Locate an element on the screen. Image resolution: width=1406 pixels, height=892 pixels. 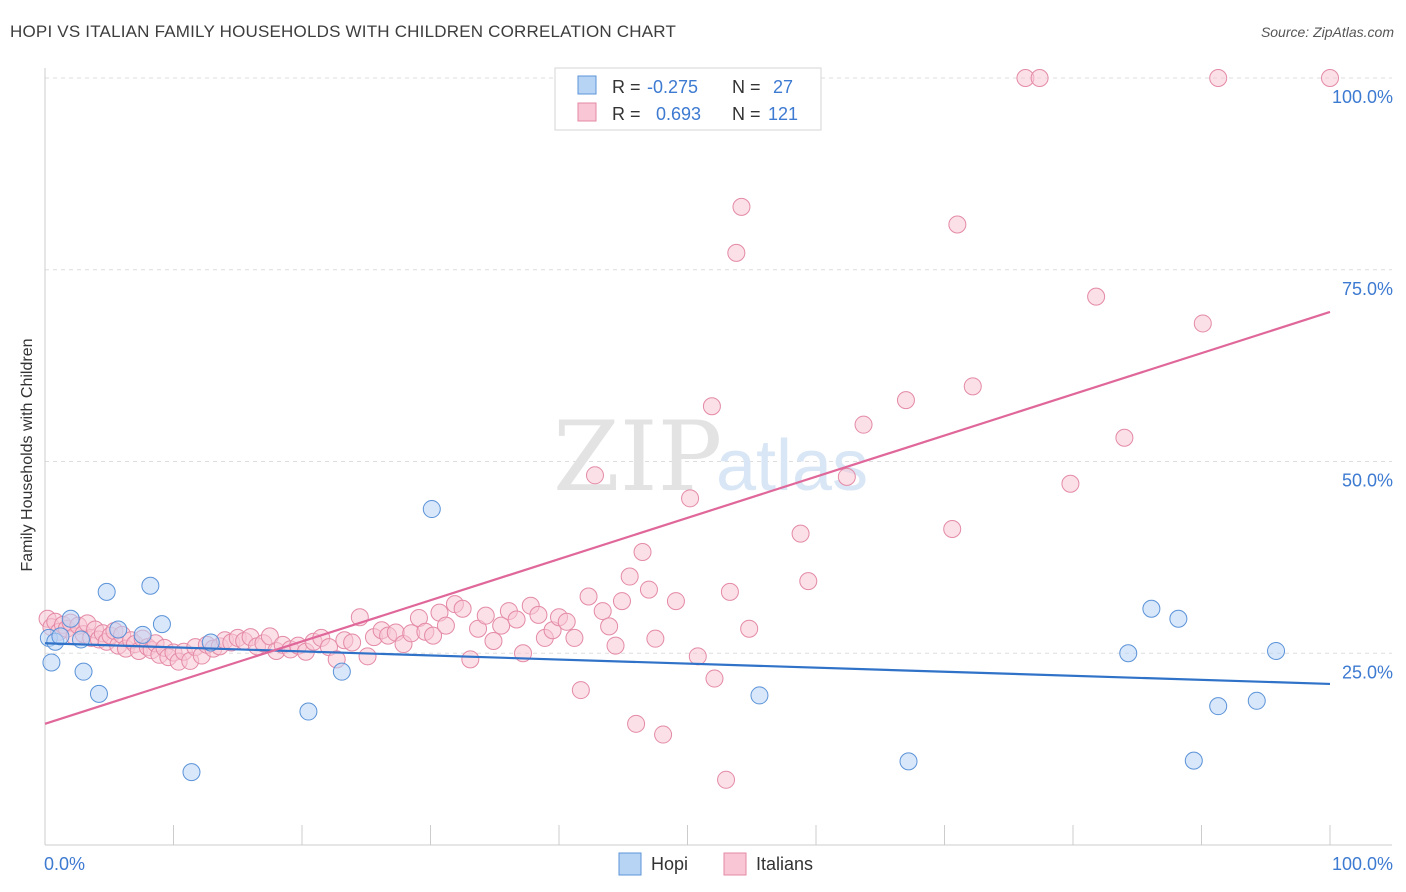
stats-legend-box is located at coordinates (688, 99).